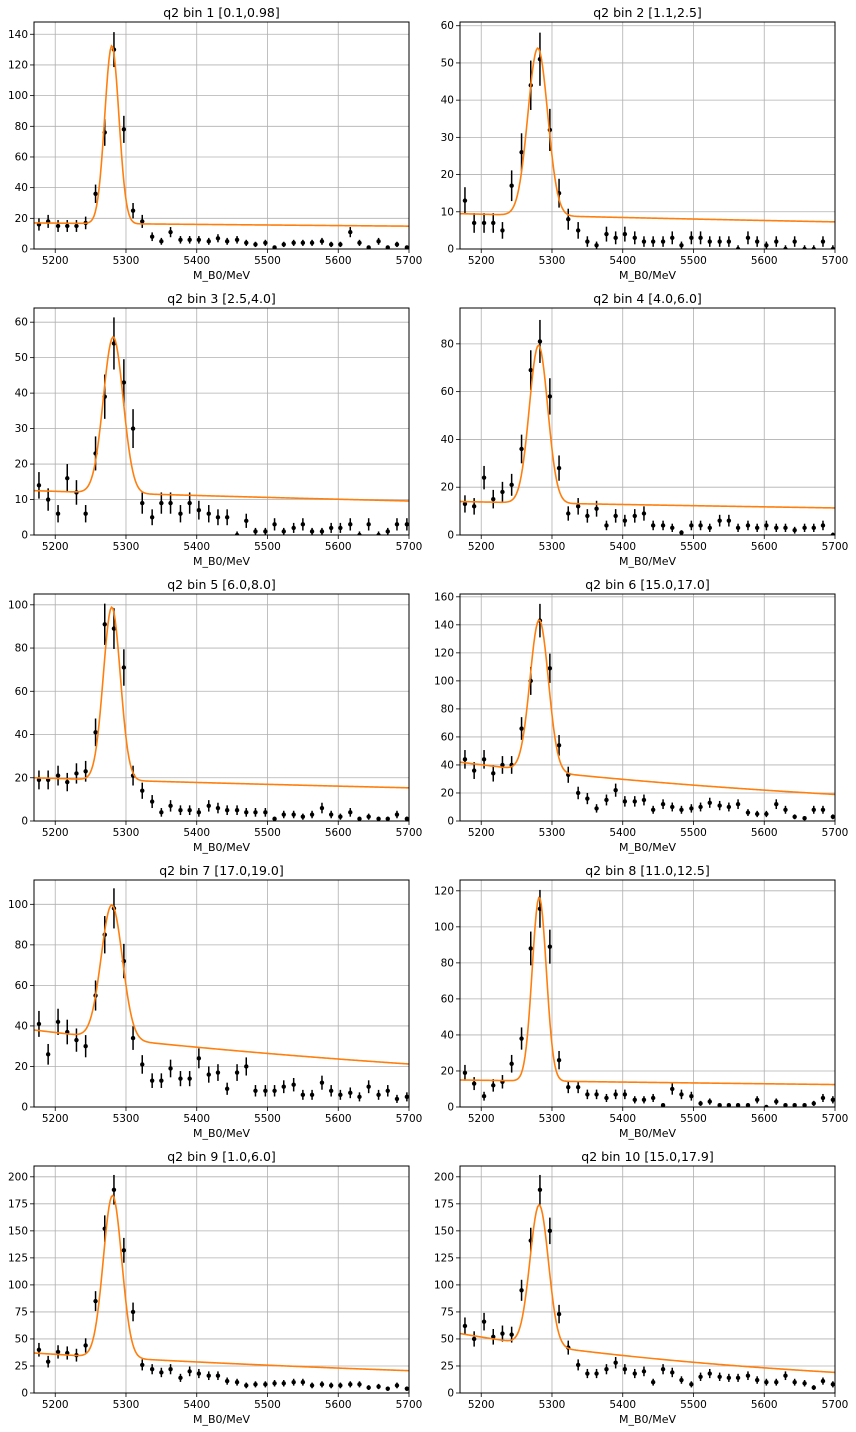  I want to click on subplot-title: q2 bin 5 [6.0,8.0], so click(221, 584).